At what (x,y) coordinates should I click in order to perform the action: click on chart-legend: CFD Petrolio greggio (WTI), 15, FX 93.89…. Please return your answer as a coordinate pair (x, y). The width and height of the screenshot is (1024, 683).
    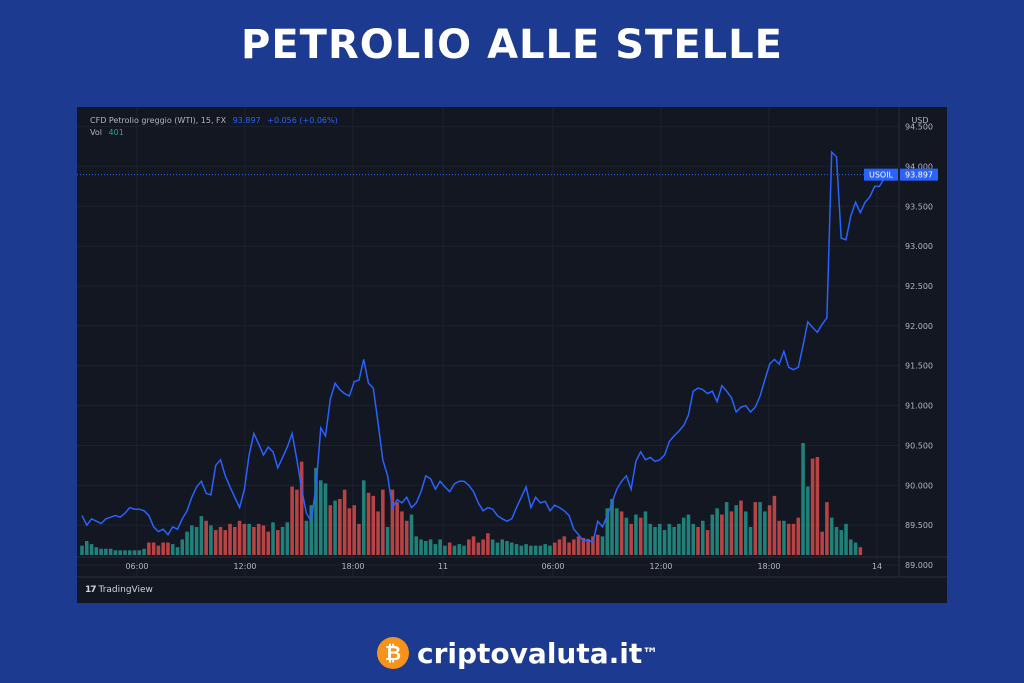
    Looking at the image, I should click on (214, 127).